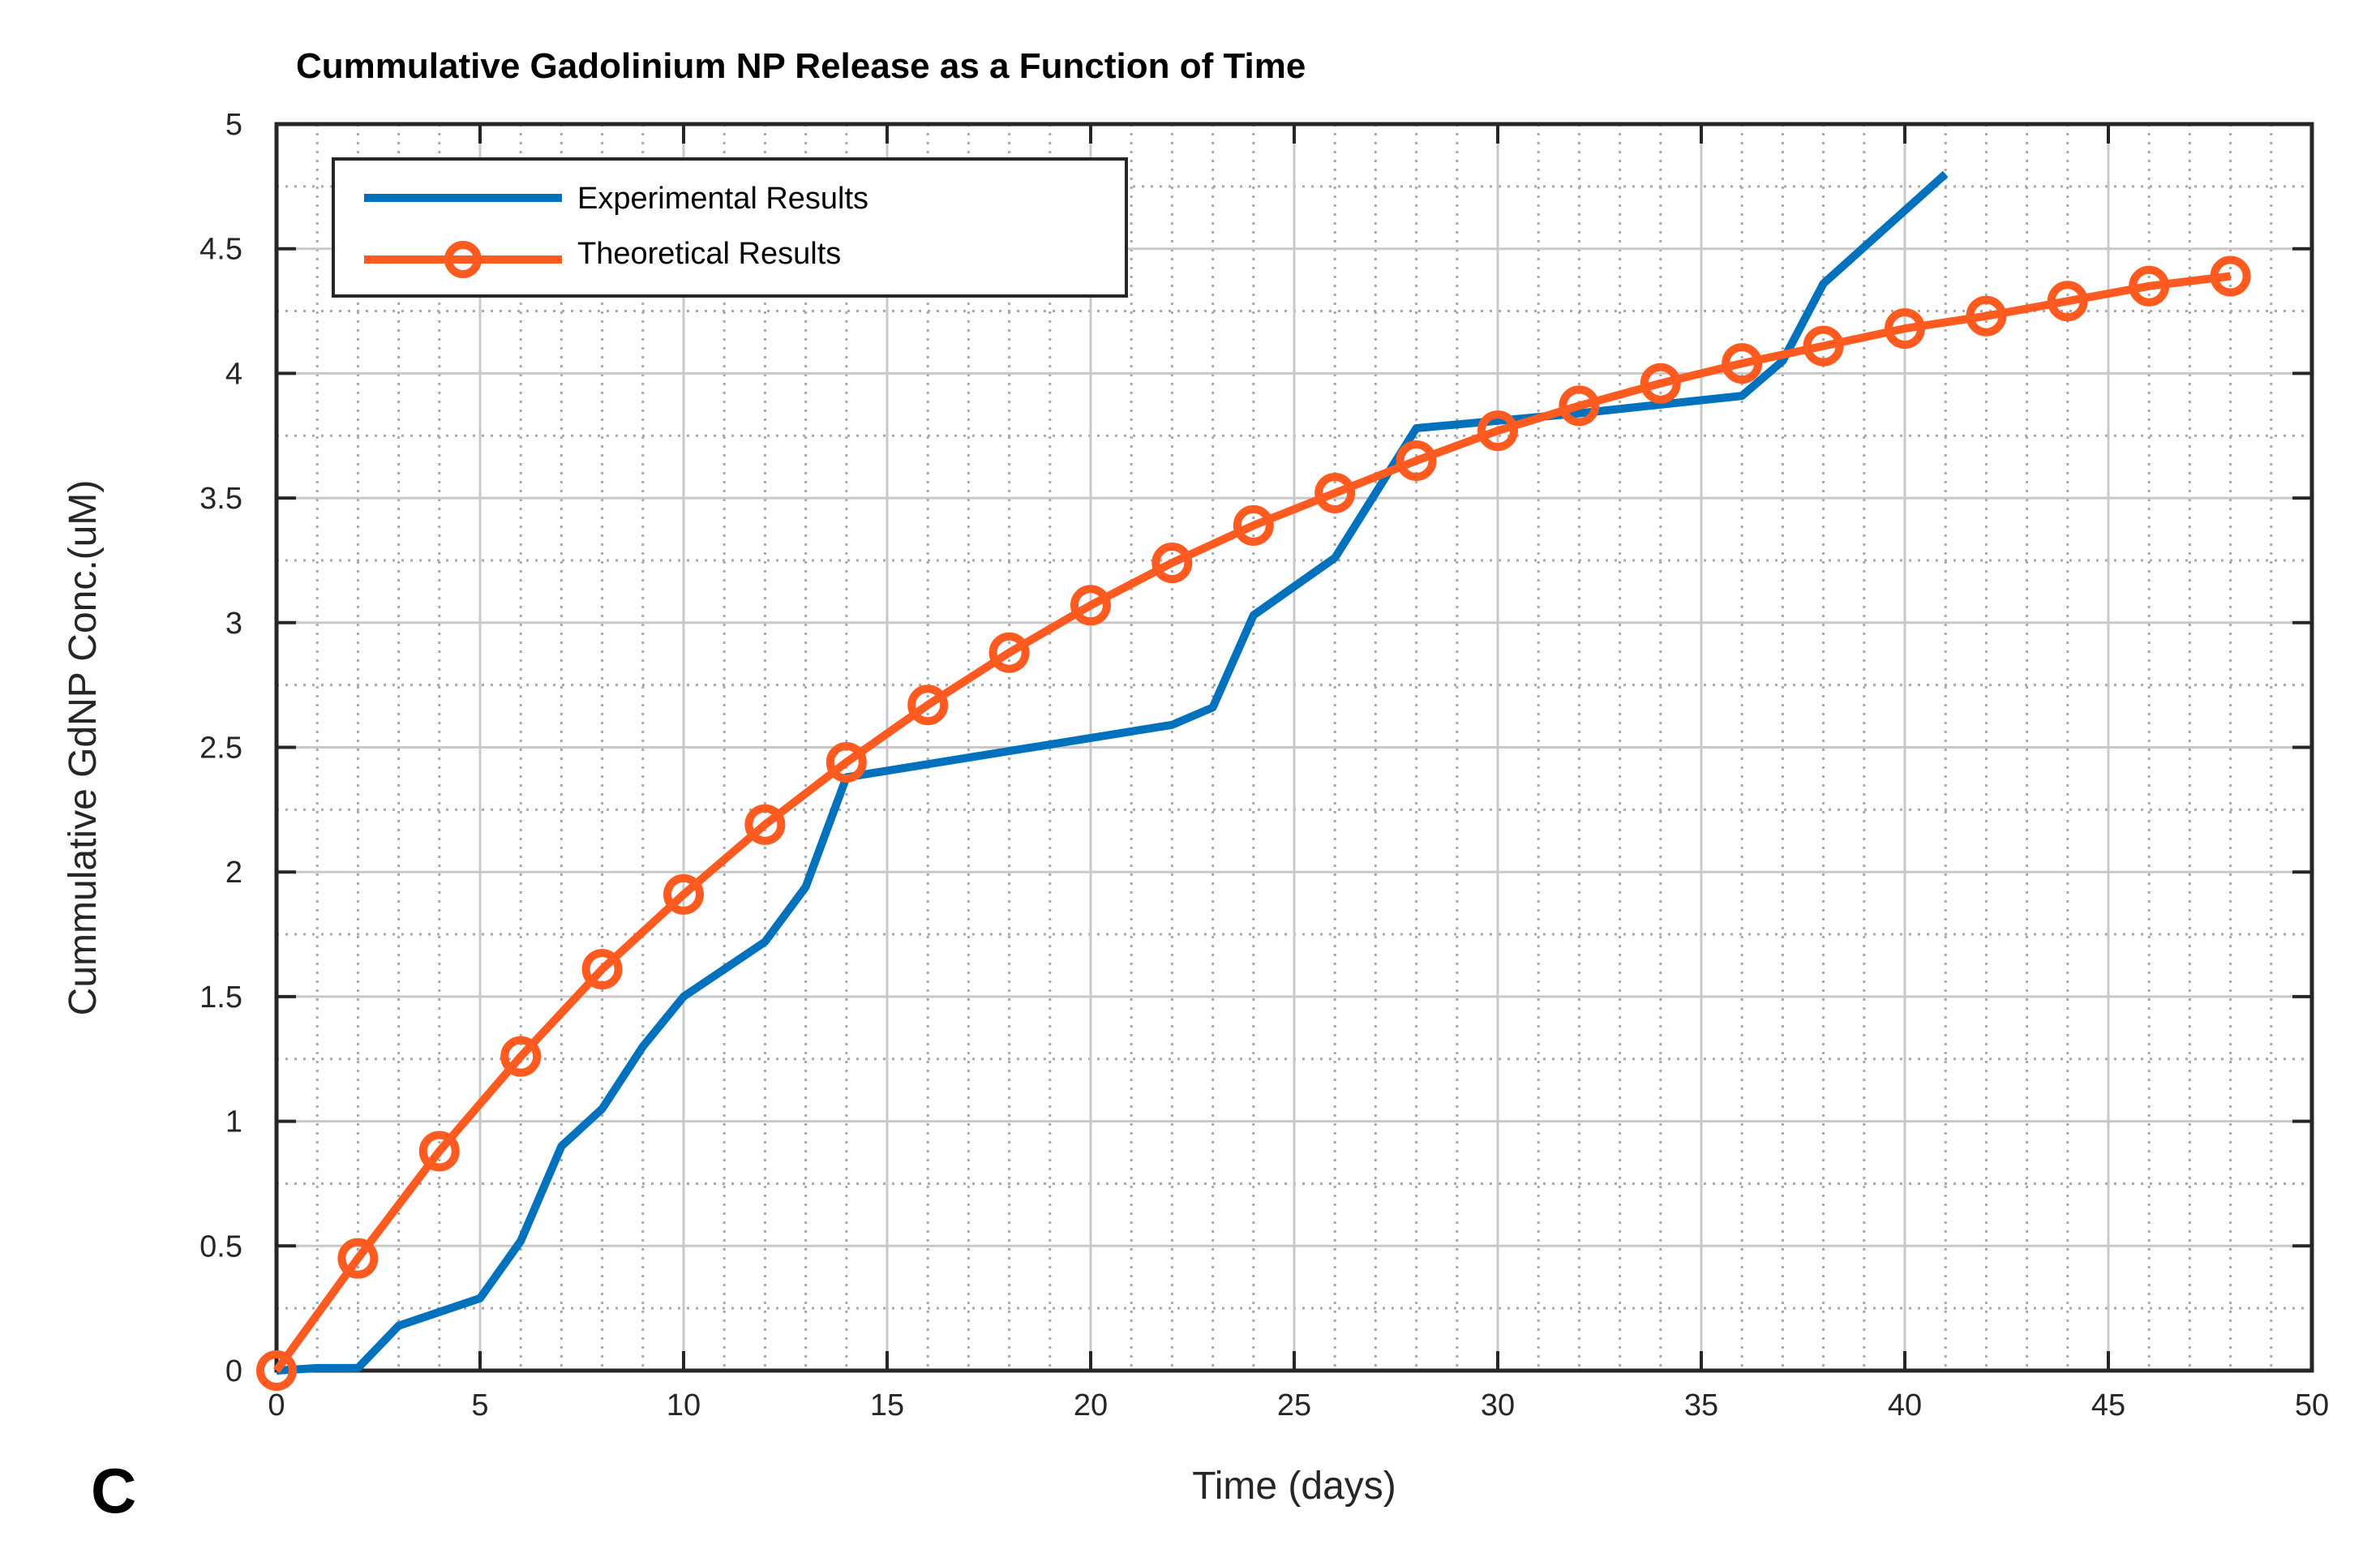 The height and width of the screenshot is (1549, 2380). I want to click on x-tick-label: 25, so click(1294, 1405).